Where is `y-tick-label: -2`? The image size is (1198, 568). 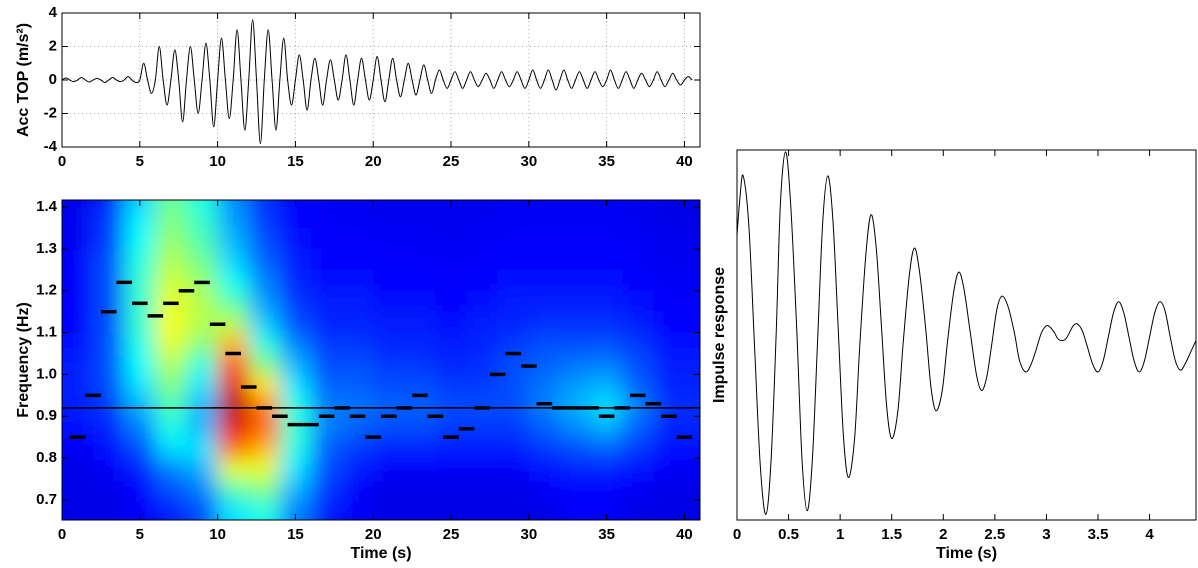 y-tick-label: -2 is located at coordinates (50, 112).